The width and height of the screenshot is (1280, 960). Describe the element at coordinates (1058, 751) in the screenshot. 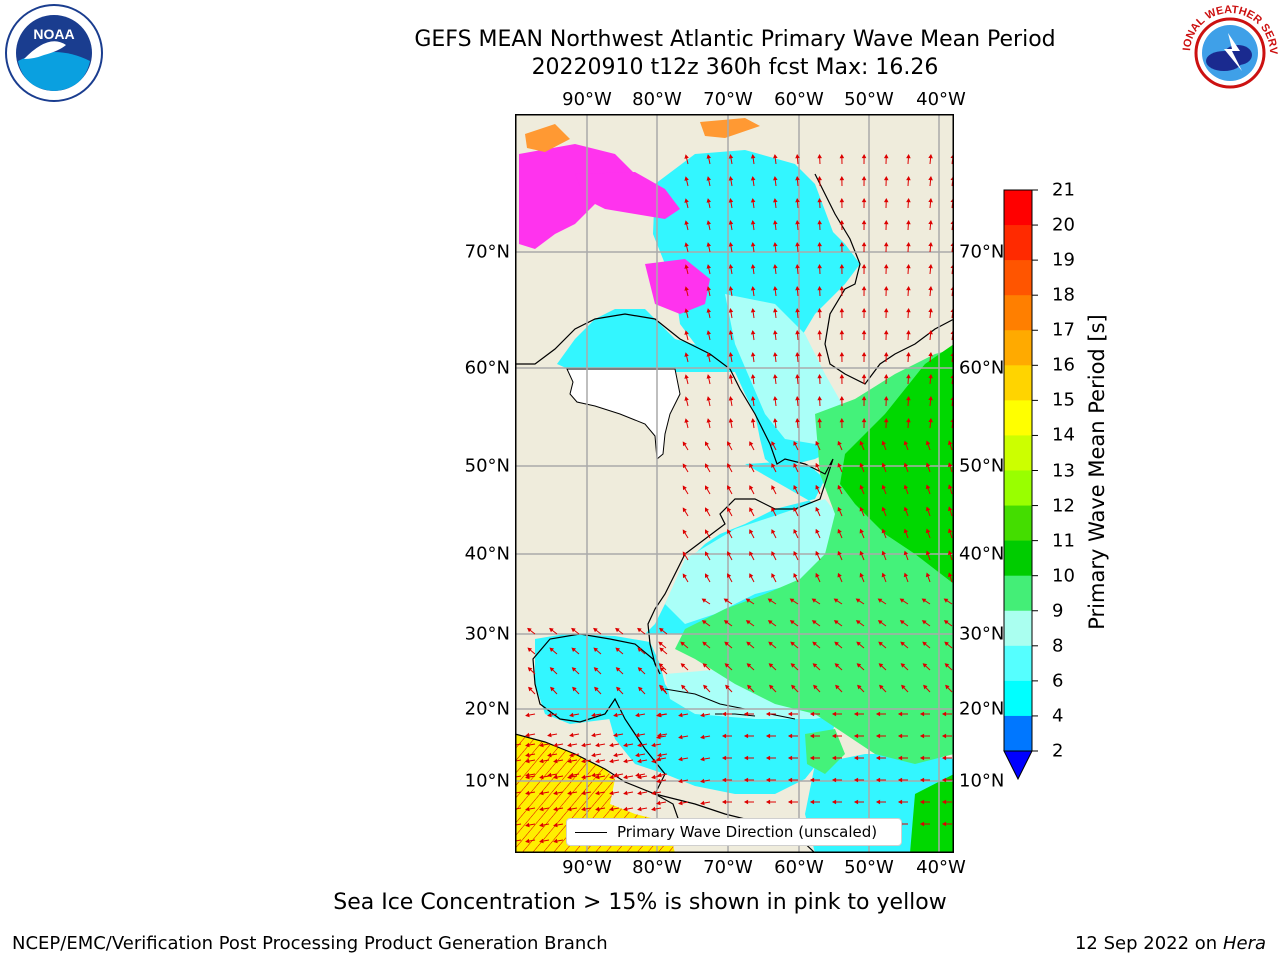

I see `colorbar-tick-label: 2` at that location.